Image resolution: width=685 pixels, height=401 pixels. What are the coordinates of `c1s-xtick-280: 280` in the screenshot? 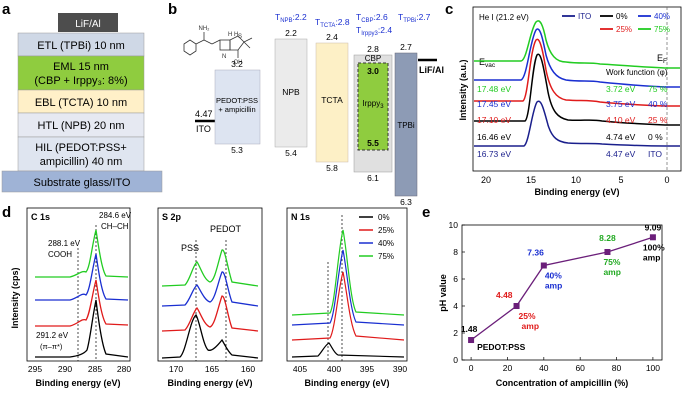 It's located at (124, 369).